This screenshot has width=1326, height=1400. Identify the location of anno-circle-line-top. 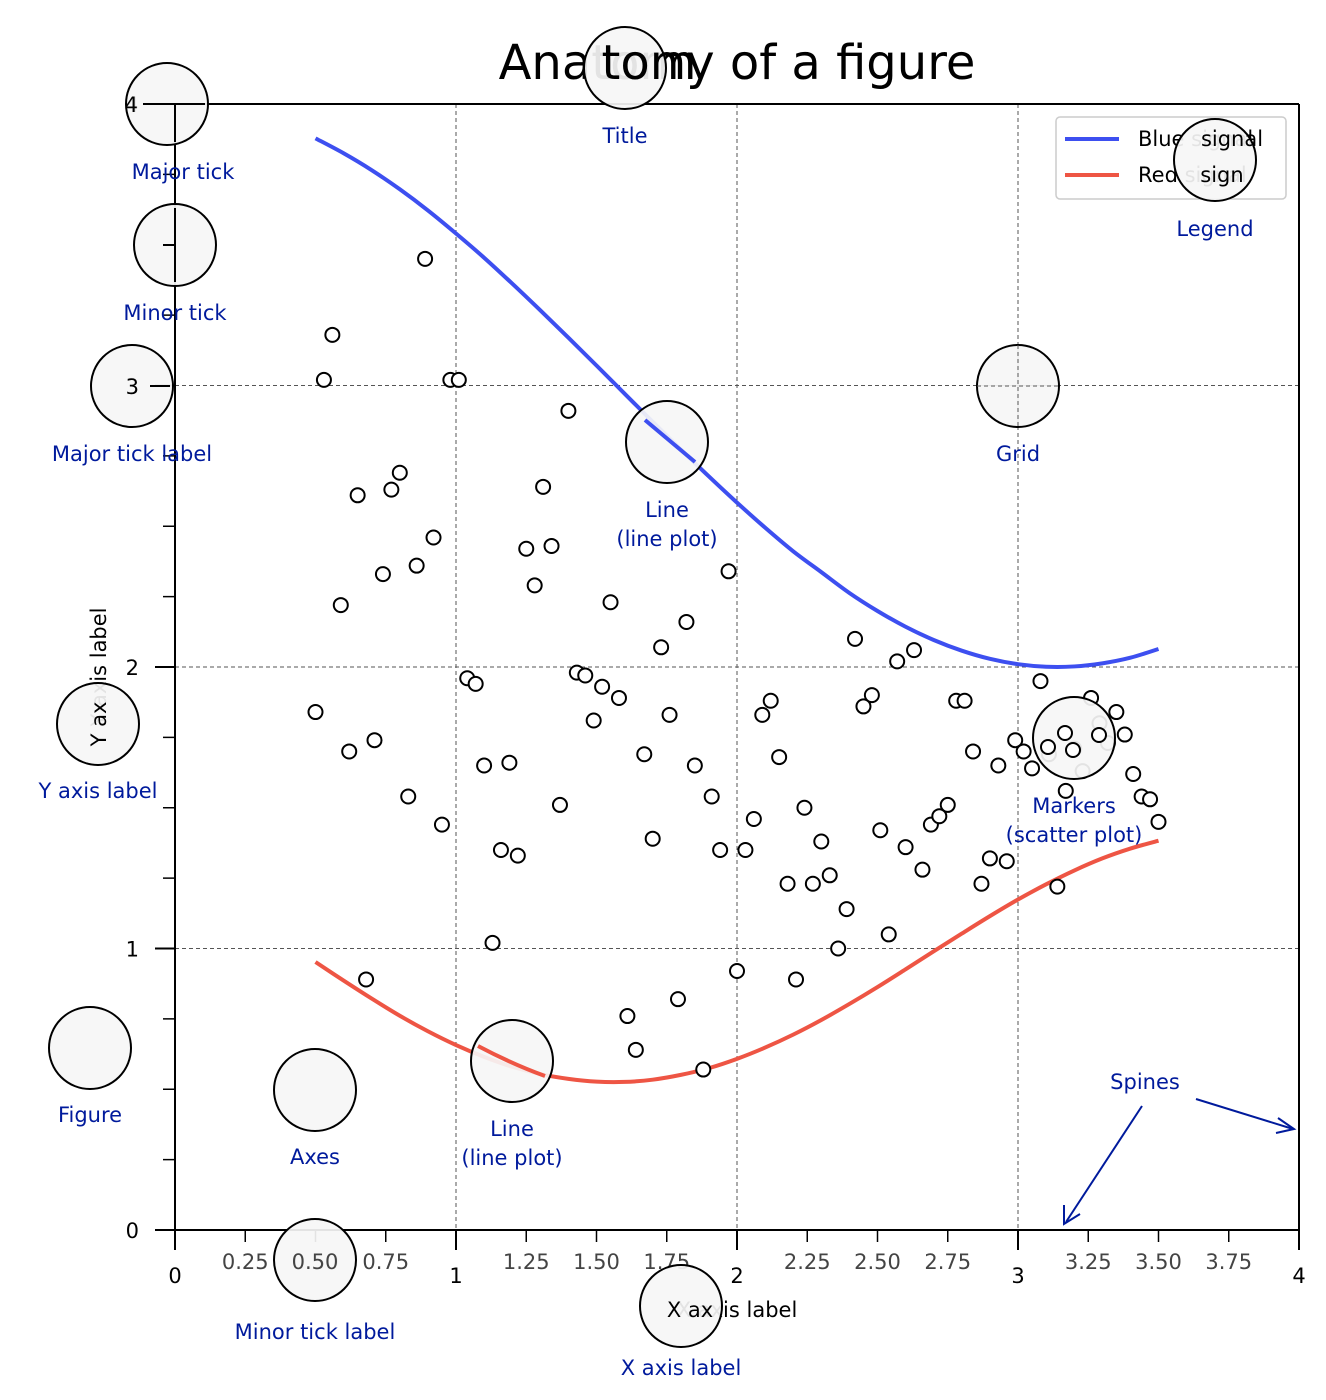
(667, 442).